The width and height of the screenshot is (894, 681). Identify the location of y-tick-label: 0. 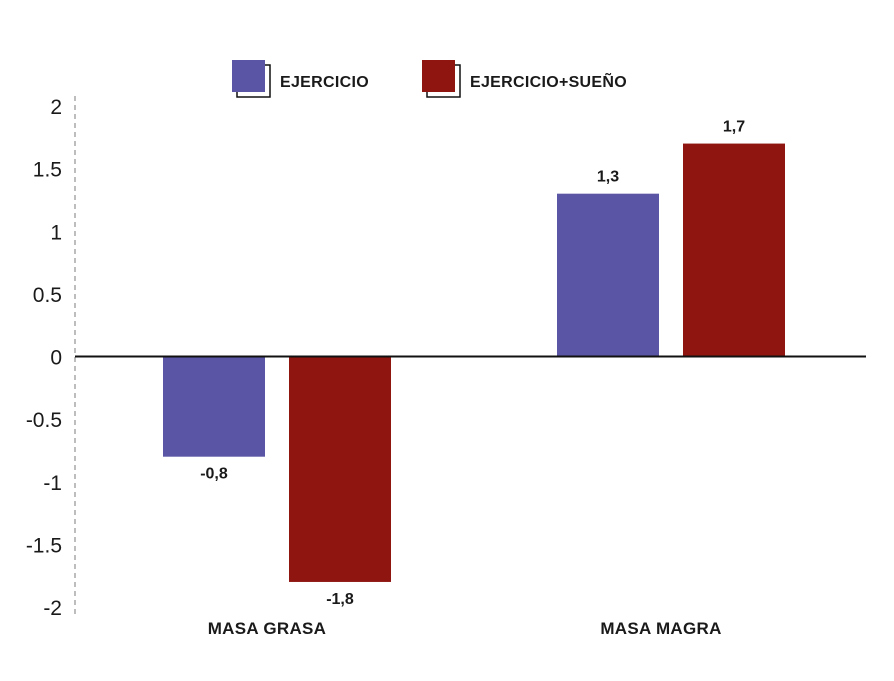
(56, 358).